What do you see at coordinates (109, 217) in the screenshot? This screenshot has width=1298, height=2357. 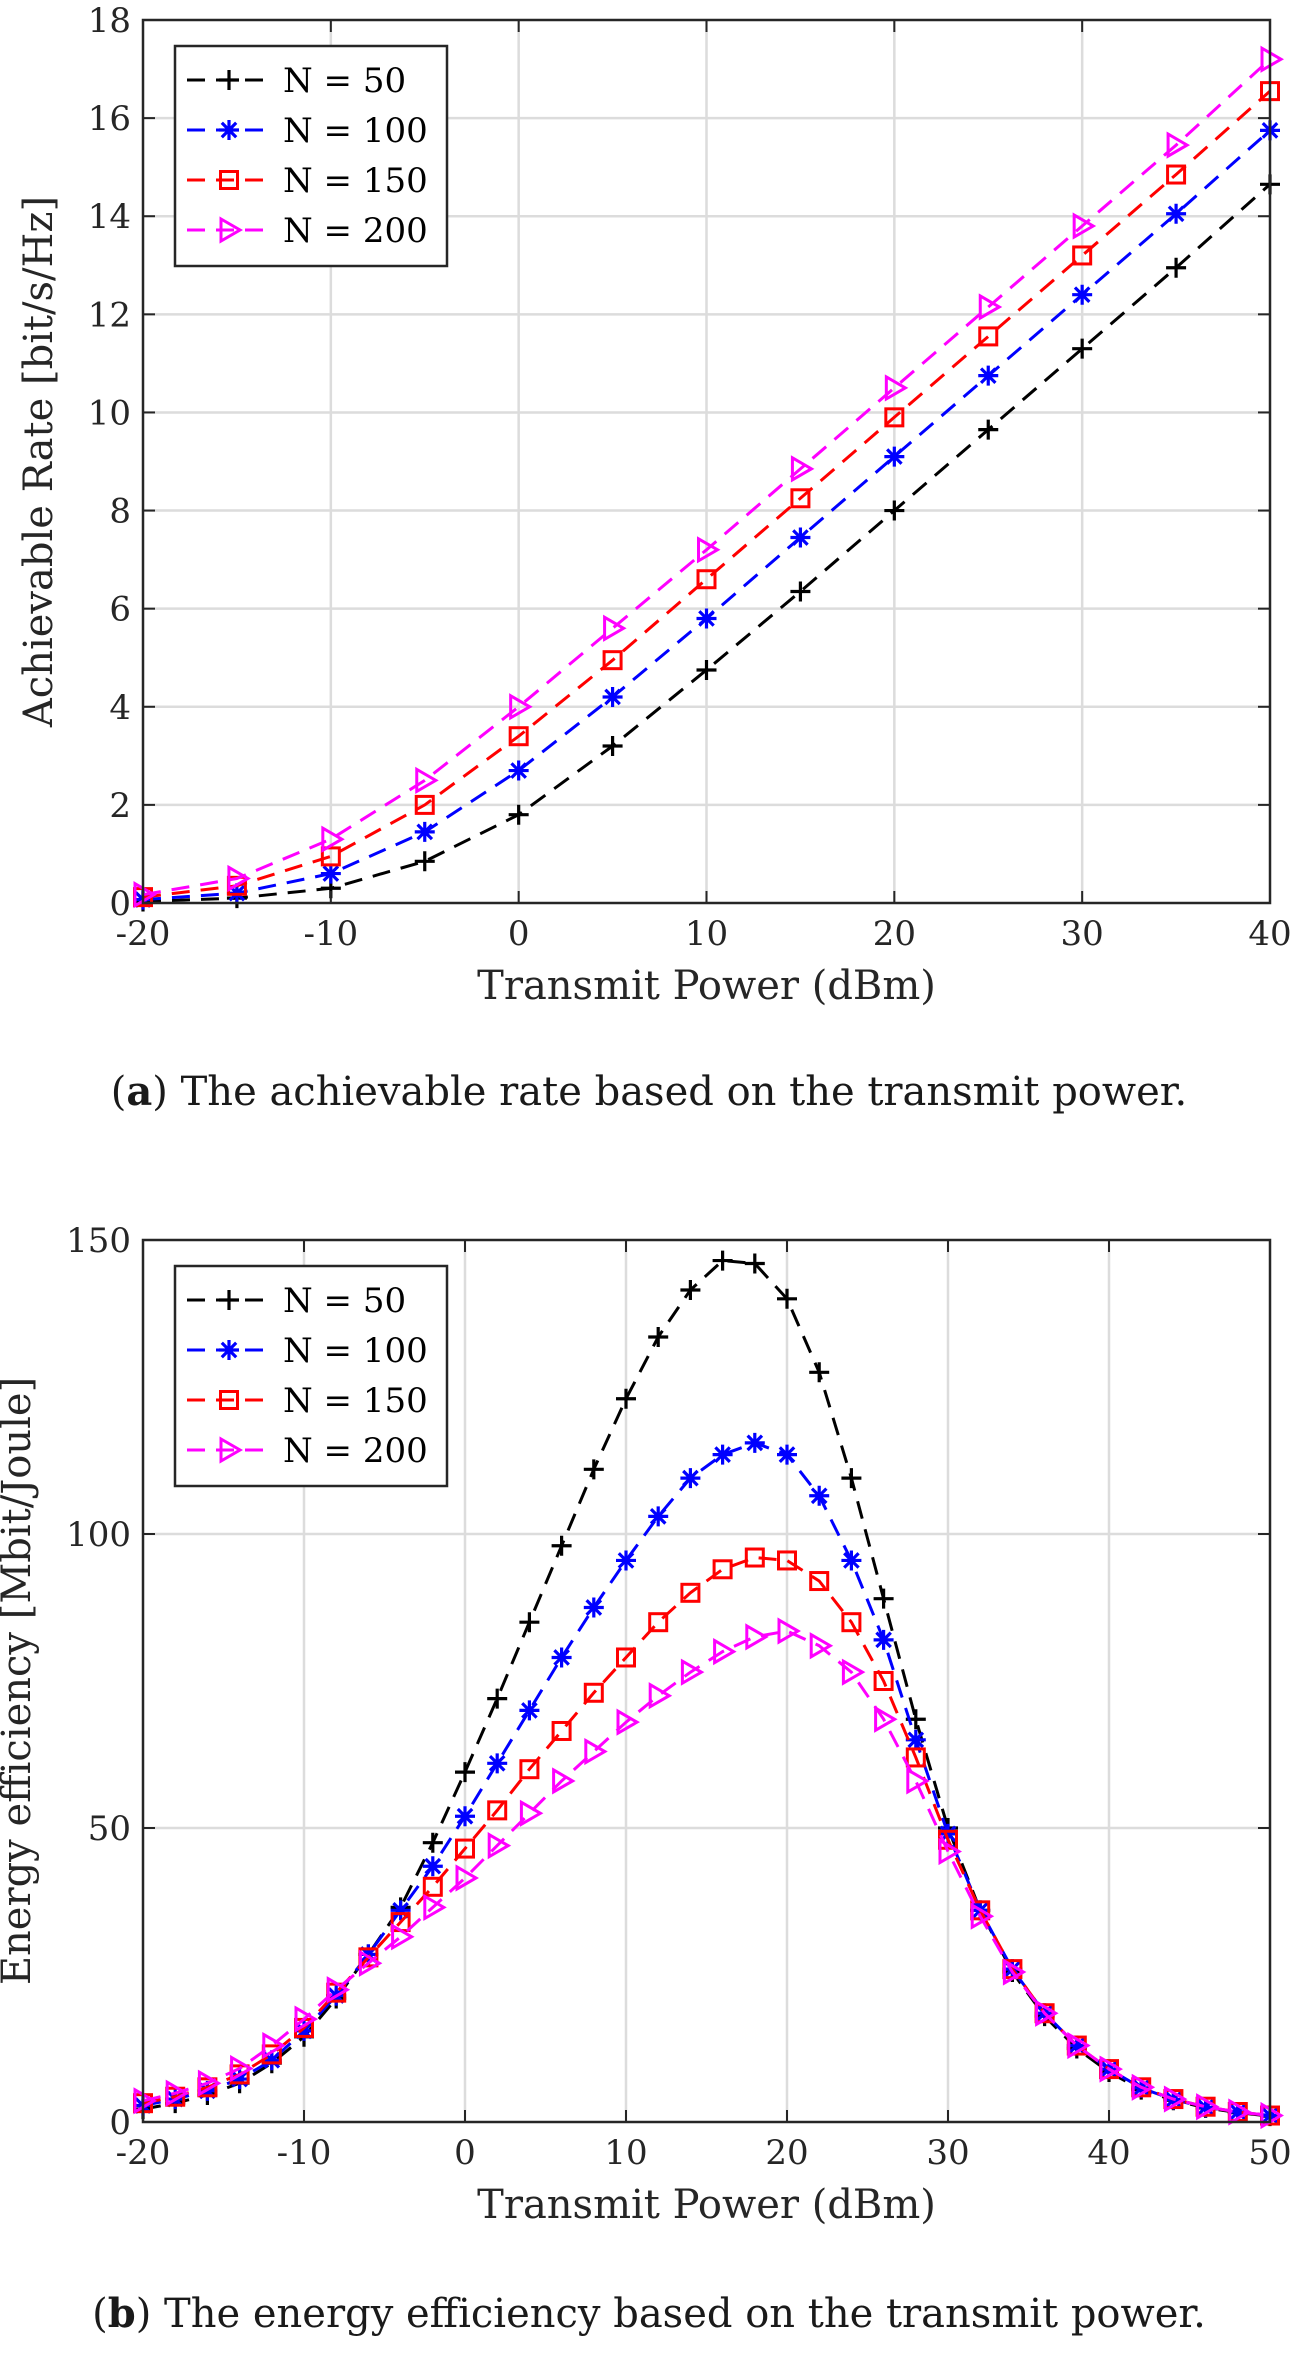 I see `y-tick-label: 14` at bounding box center [109, 217].